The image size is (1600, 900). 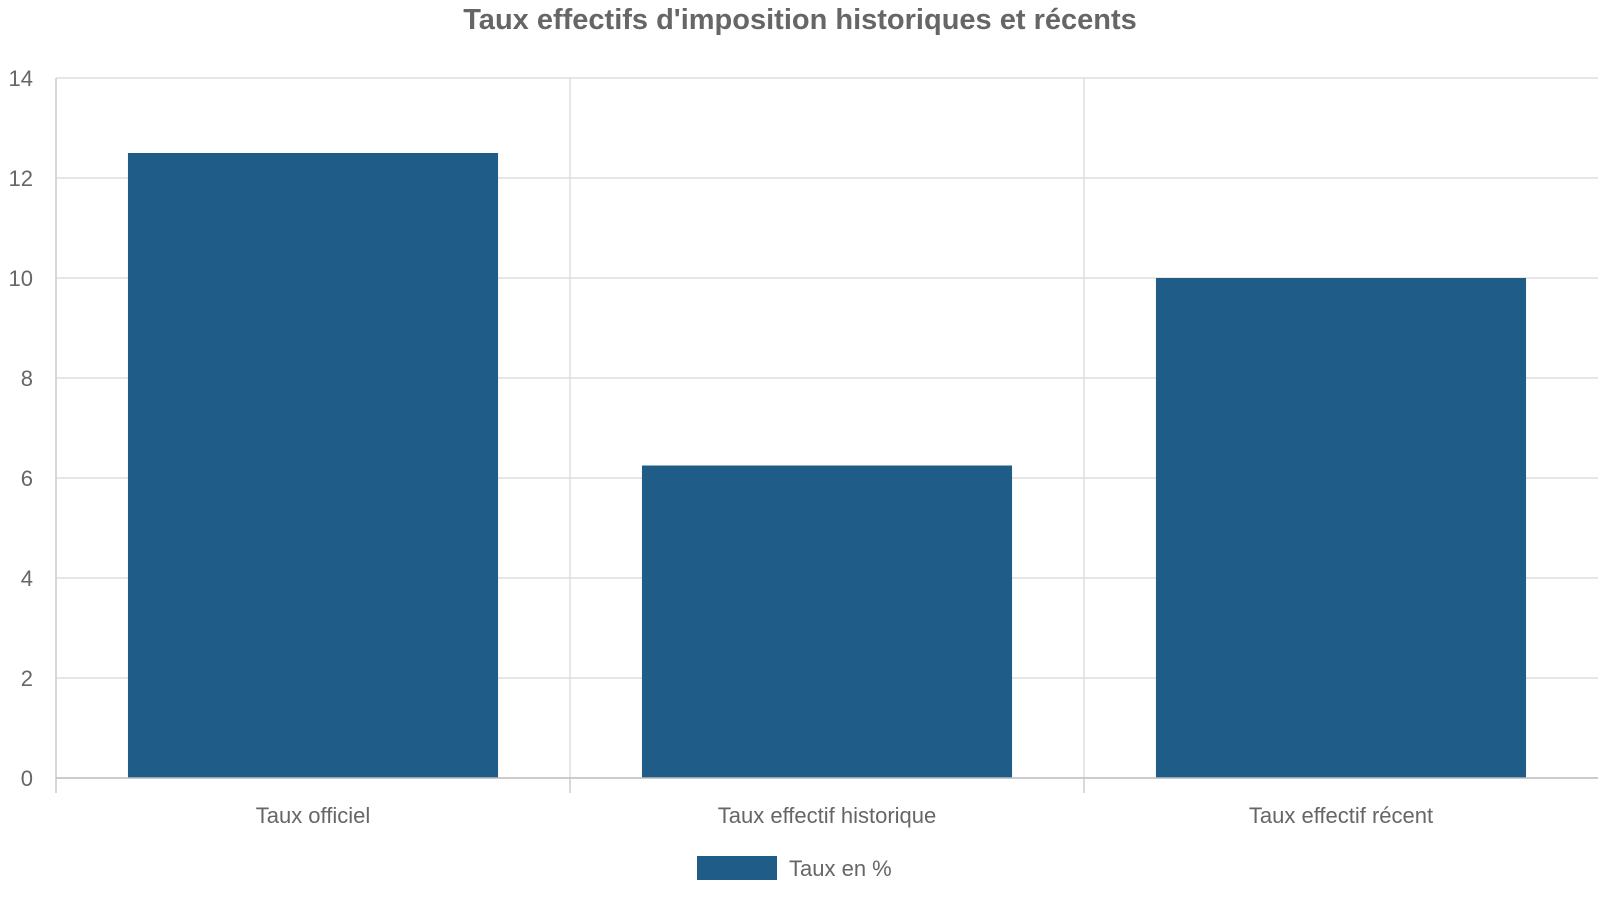 What do you see at coordinates (21, 428) in the screenshot?
I see `y-axis-ticks: 0 2 4 6 8 10 12 14` at bounding box center [21, 428].